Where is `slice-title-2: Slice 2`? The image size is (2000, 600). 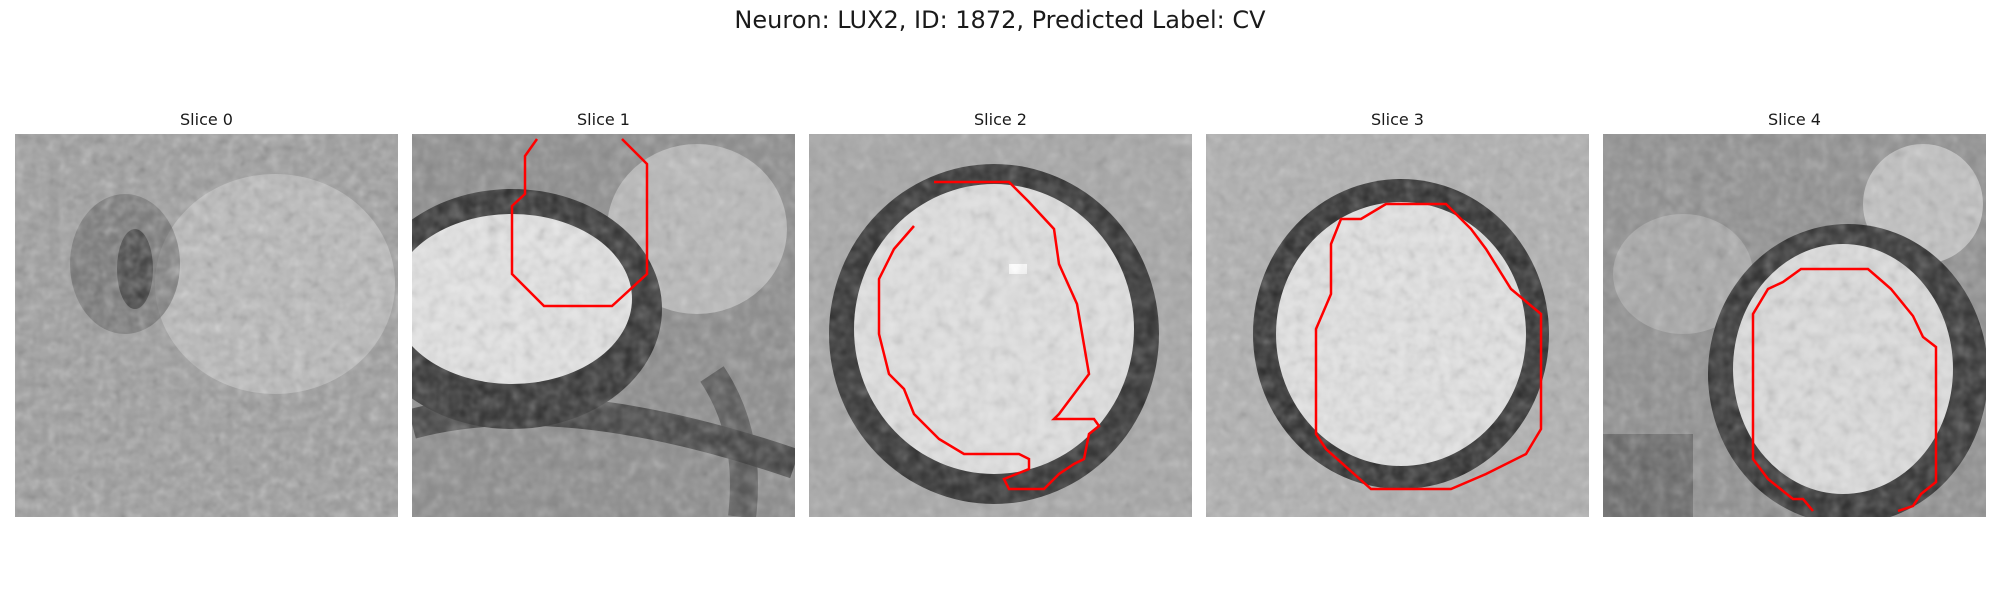
slice-title-2: Slice 2 is located at coordinates (1000, 119).